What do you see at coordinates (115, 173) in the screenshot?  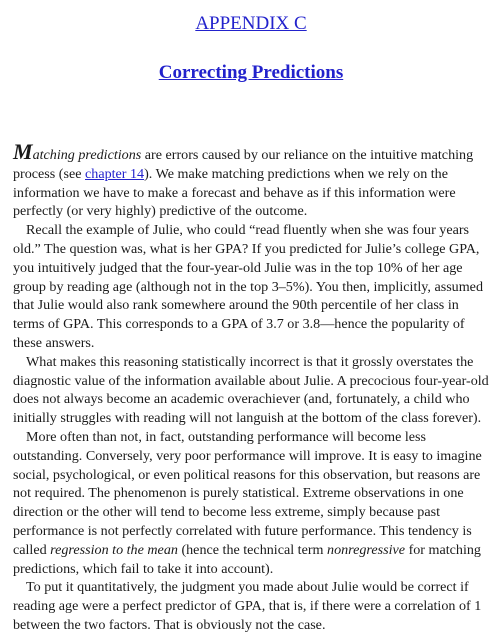 I see `chapter-14-link: chapter 14` at bounding box center [115, 173].